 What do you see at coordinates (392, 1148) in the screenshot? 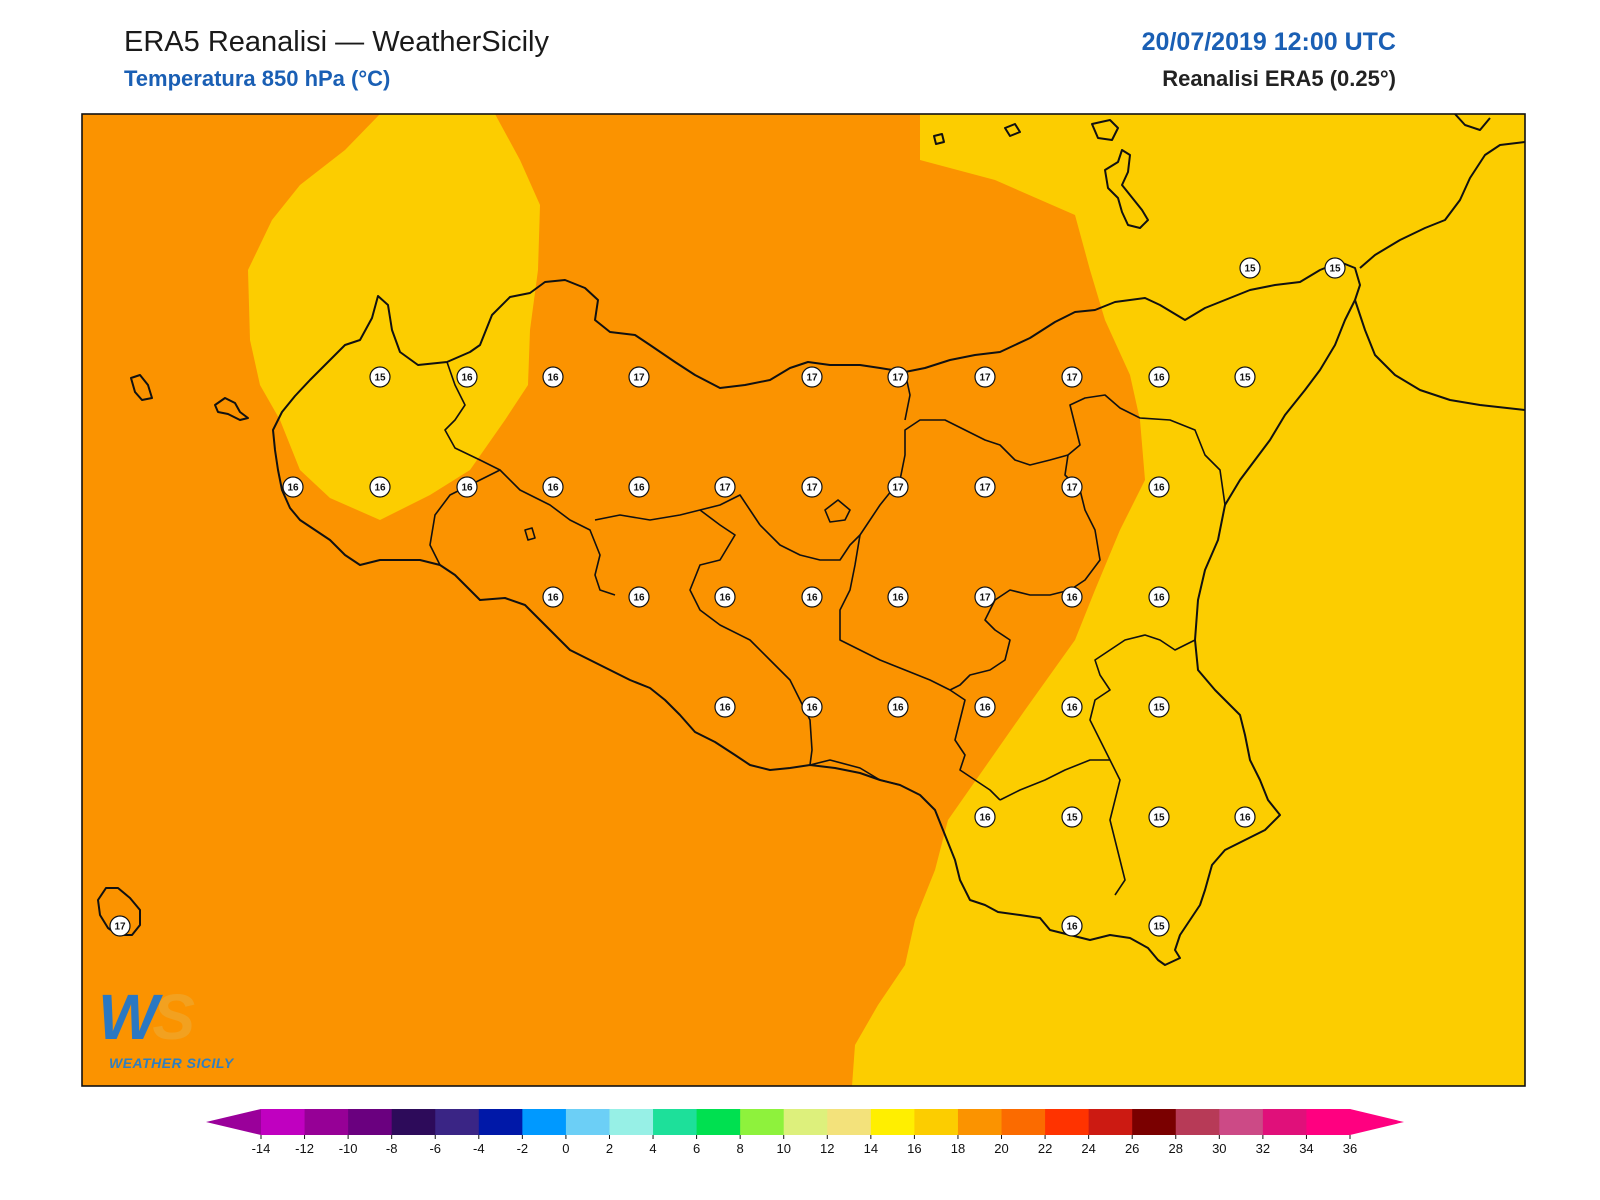
I see `colorbar-tick-label: -8` at bounding box center [392, 1148].